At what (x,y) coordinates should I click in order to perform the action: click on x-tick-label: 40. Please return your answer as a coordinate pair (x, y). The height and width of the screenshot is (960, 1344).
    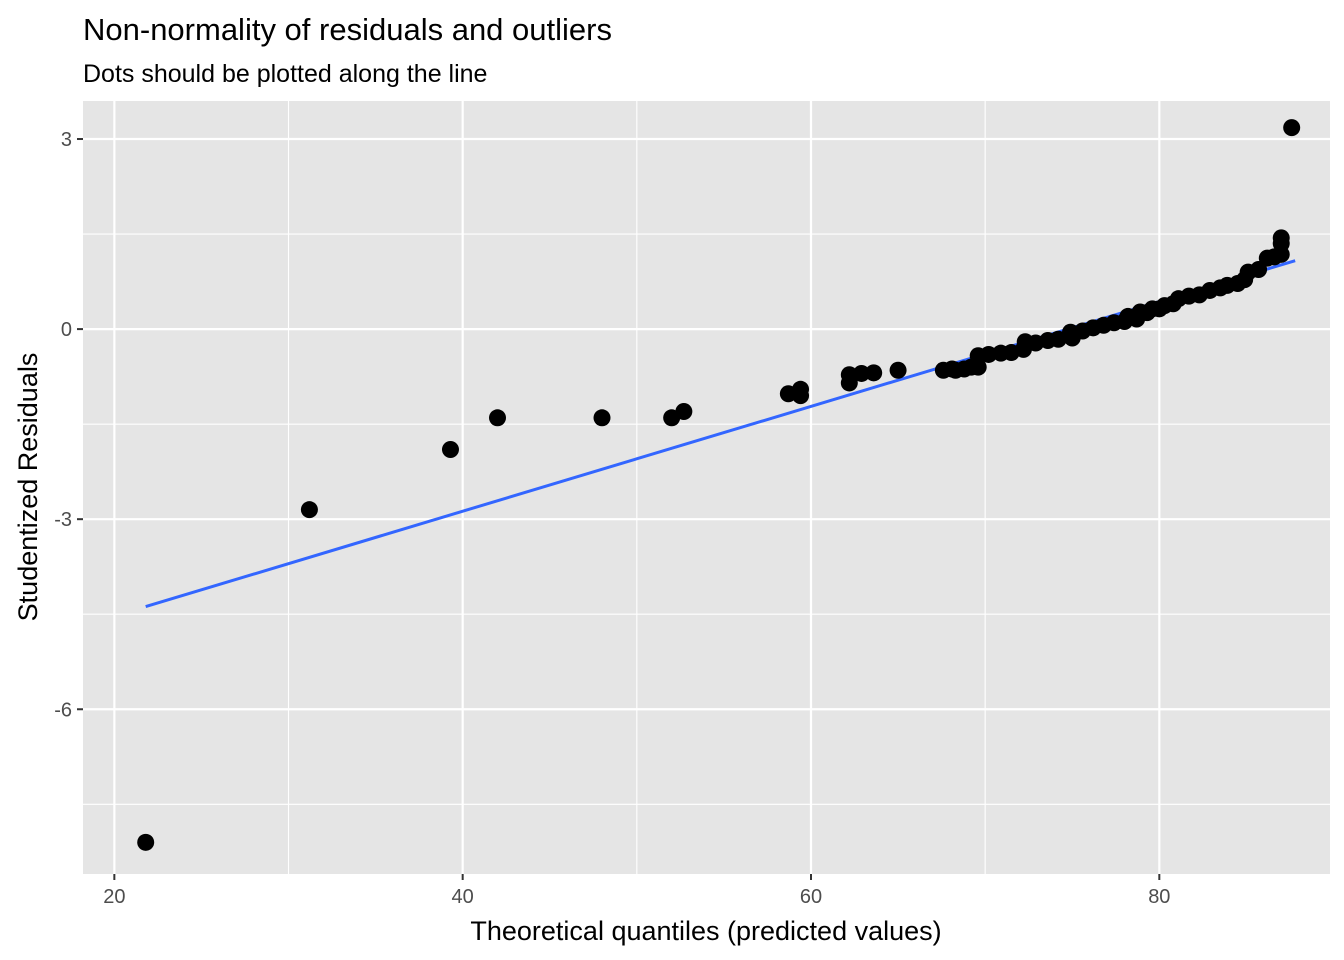
    Looking at the image, I should click on (463, 897).